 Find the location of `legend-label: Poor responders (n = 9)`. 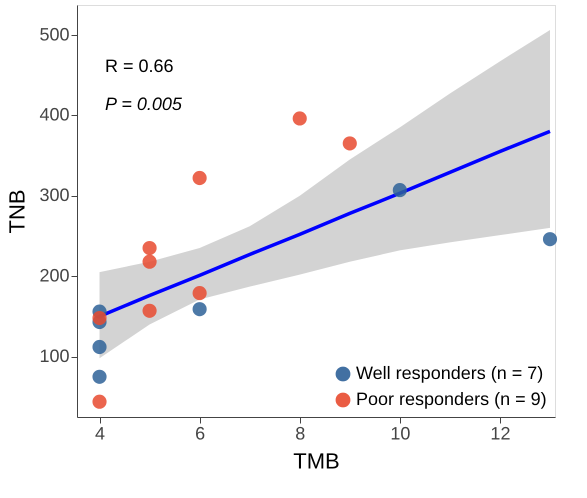

legend-label: Poor responders (n = 9) is located at coordinates (451, 399).